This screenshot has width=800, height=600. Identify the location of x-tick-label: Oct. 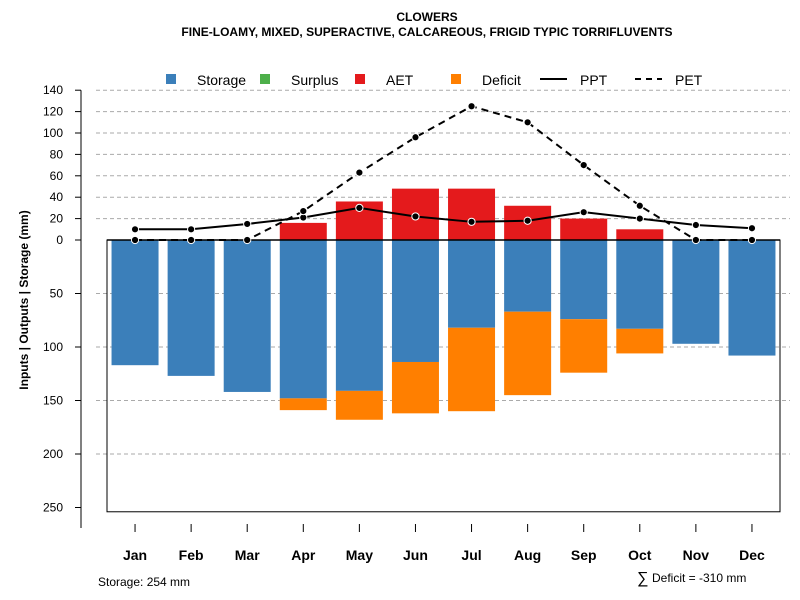
(640, 555).